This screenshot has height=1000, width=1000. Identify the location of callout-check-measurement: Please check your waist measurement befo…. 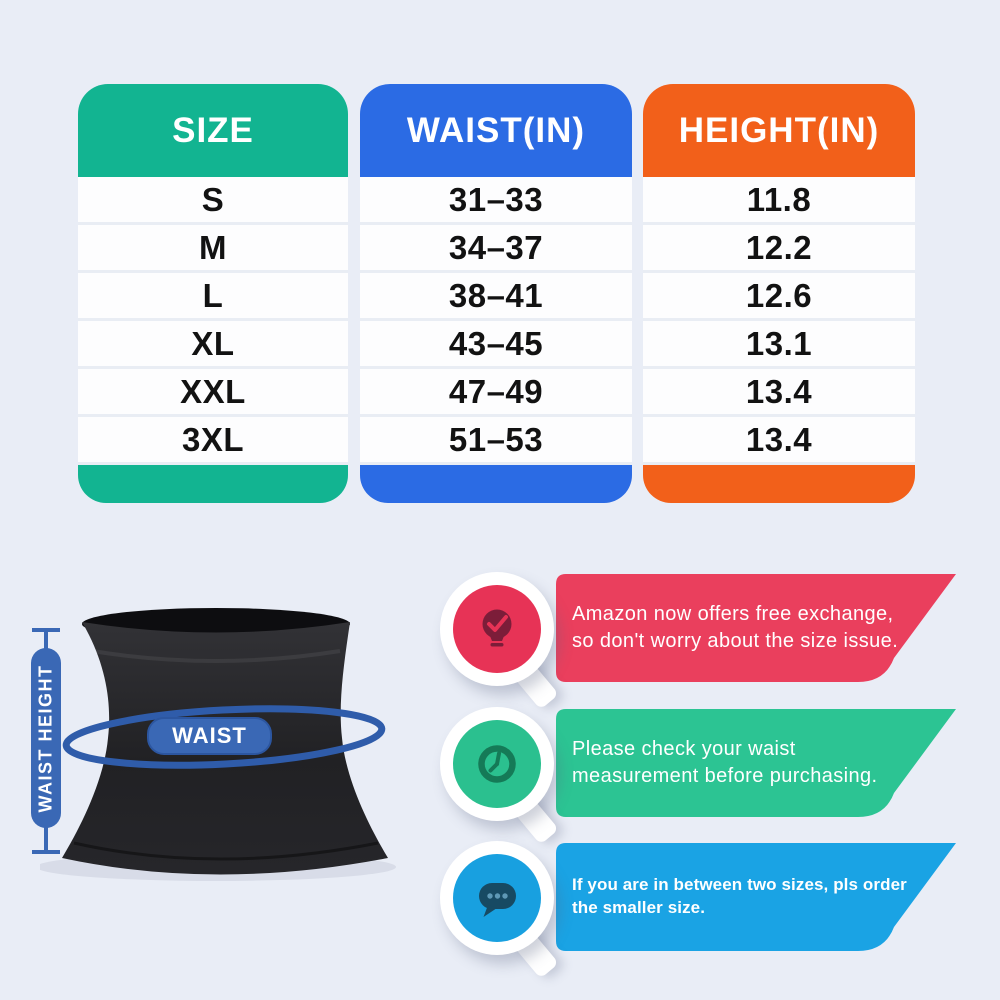
(500, 776).